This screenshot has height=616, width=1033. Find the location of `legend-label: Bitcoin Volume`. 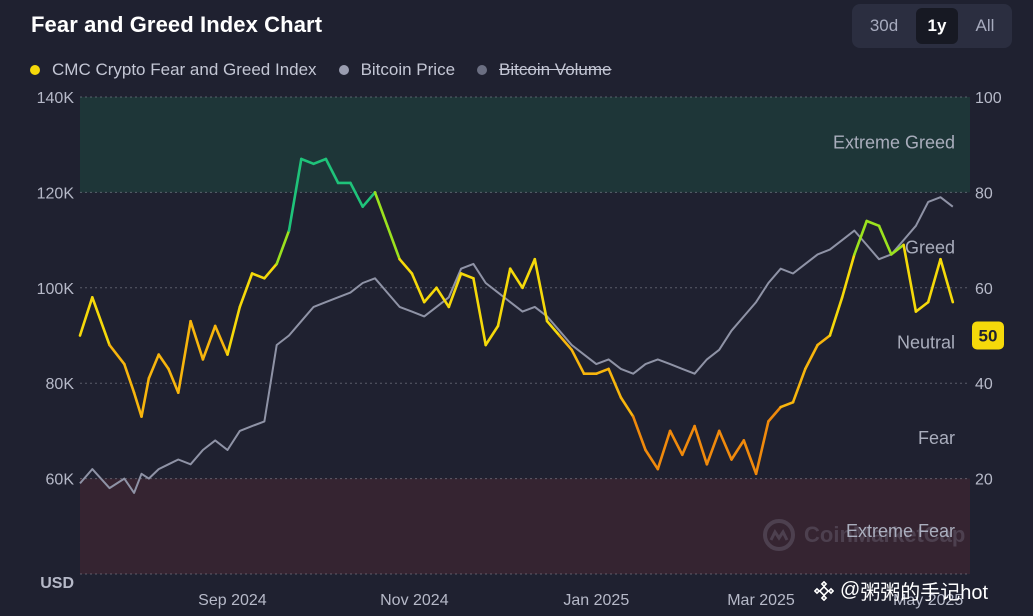

legend-label: Bitcoin Volume is located at coordinates (555, 69).